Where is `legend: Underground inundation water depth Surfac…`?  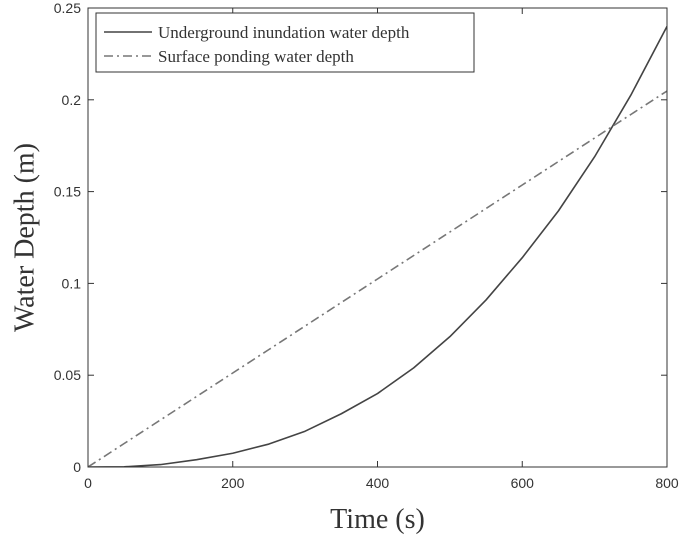 legend: Underground inundation water depth Surfac… is located at coordinates (285, 42).